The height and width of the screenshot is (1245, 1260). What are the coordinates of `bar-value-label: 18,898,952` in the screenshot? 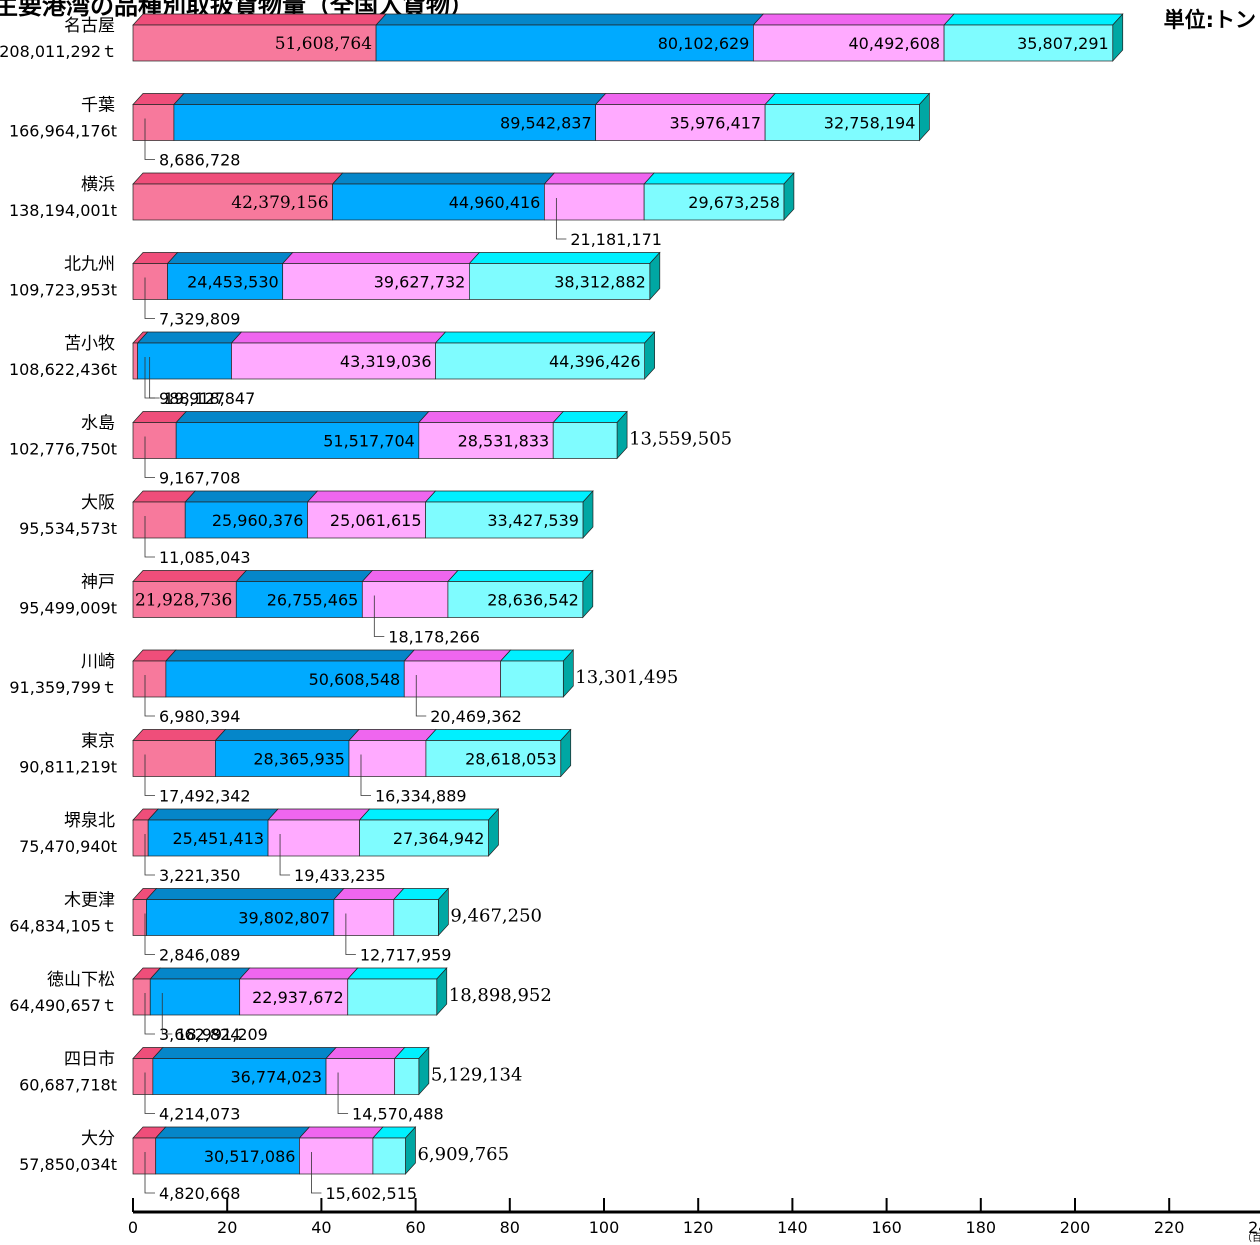 It's located at (500, 995).